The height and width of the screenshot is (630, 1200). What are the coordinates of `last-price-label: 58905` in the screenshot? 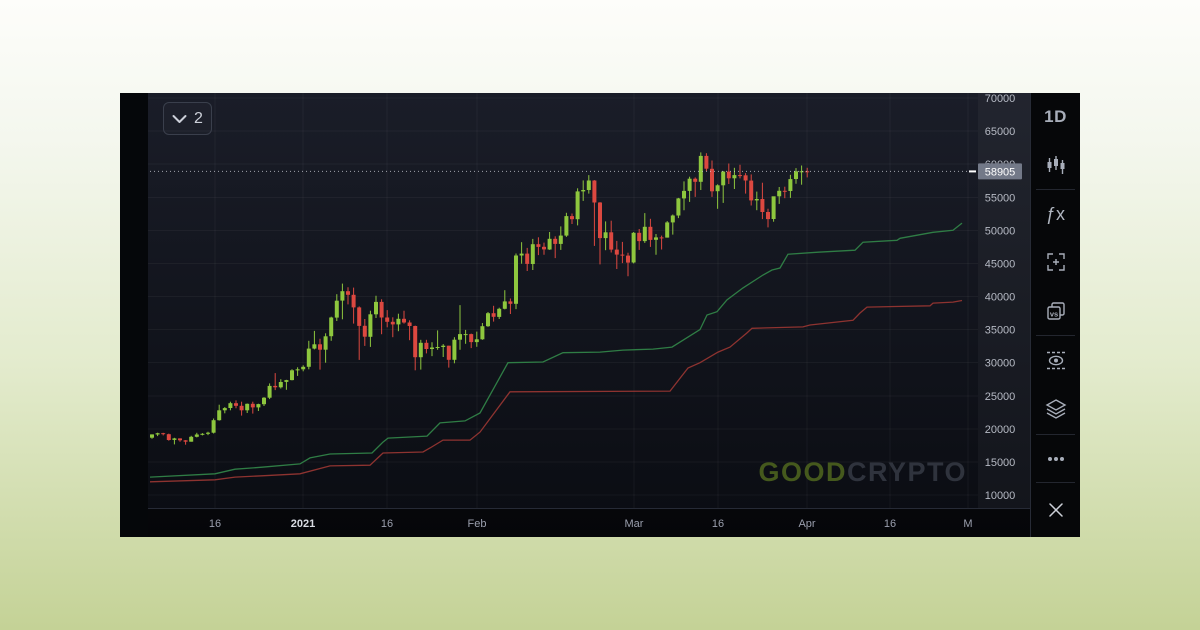 It's located at (586, 171).